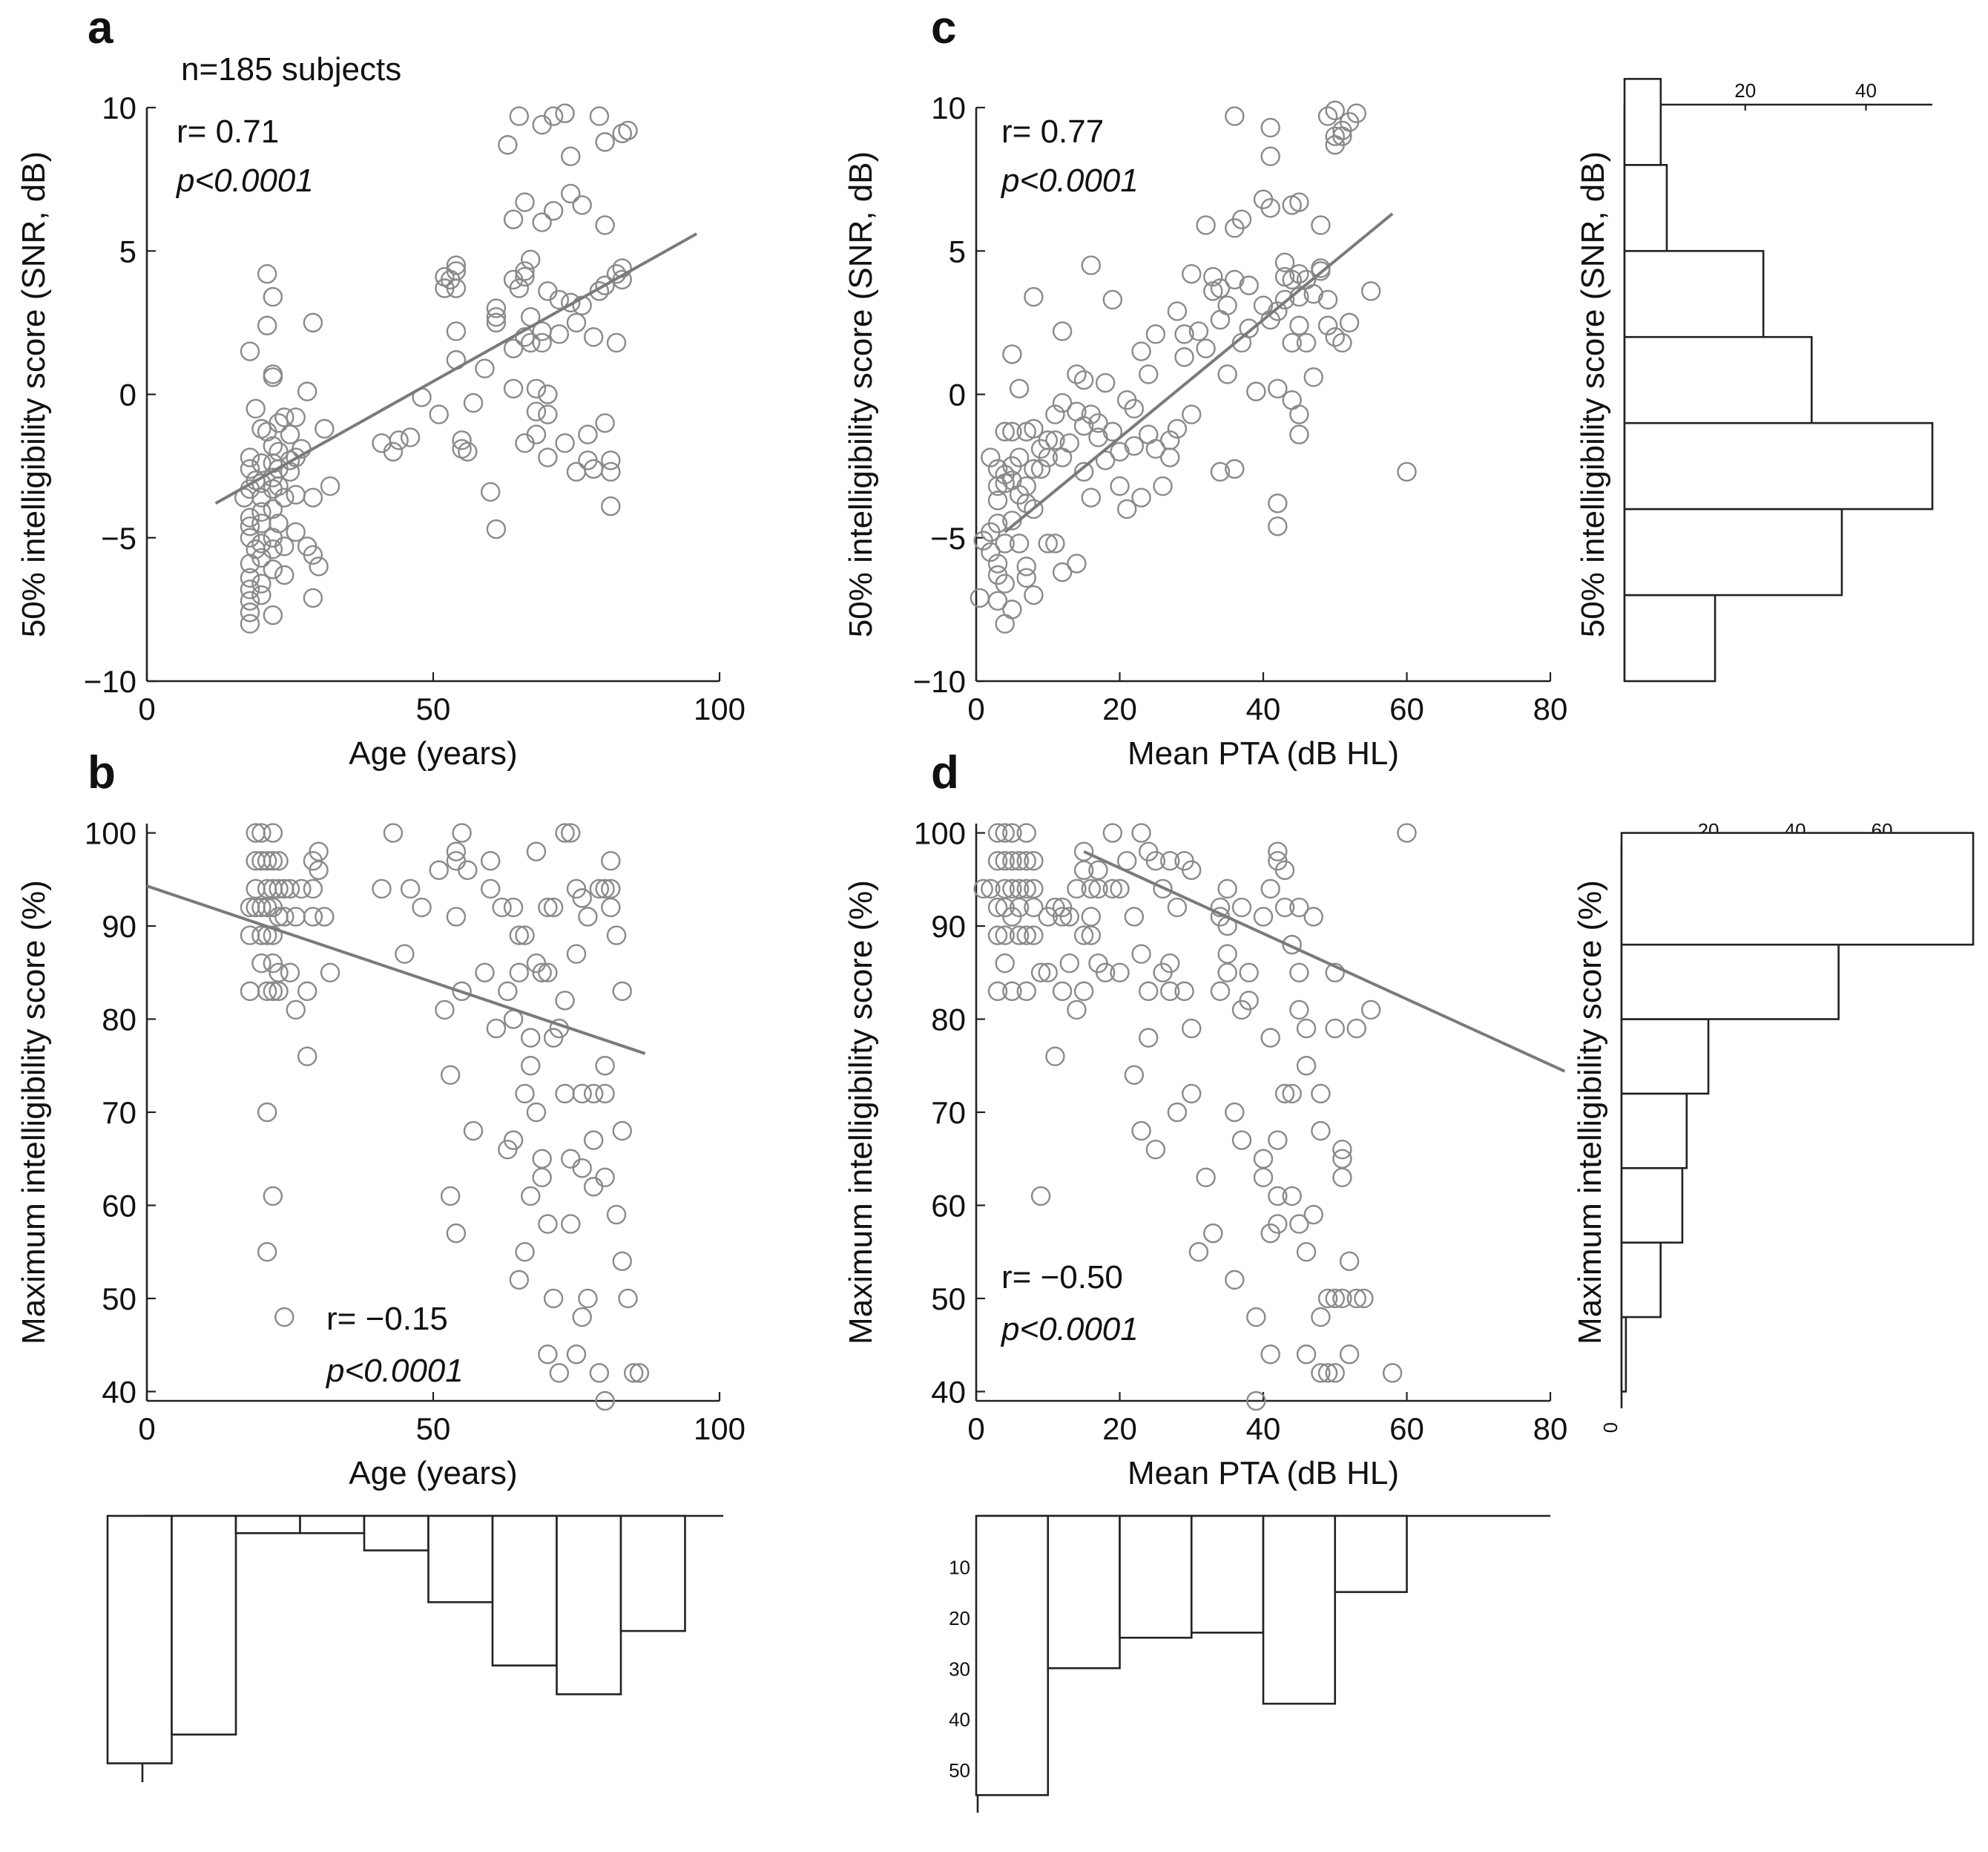 The width and height of the screenshot is (1988, 1852). Describe the element at coordinates (456, 368) in the screenshot. I see `regression-line` at that location.